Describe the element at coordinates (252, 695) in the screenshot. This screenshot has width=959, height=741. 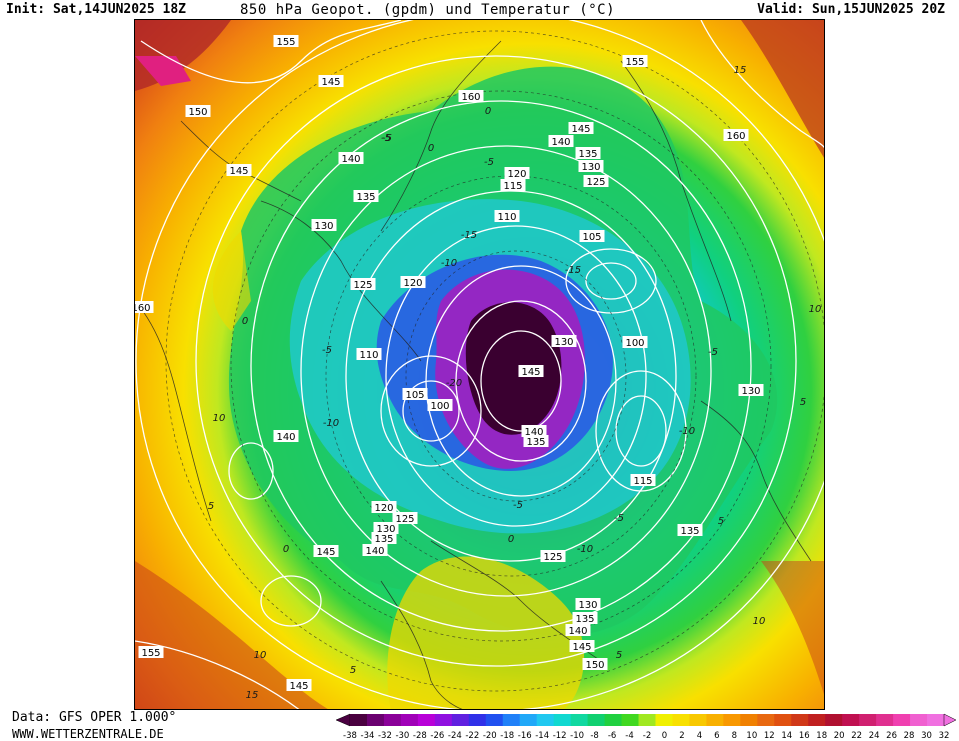
I see `temperature-label: 15` at that location.